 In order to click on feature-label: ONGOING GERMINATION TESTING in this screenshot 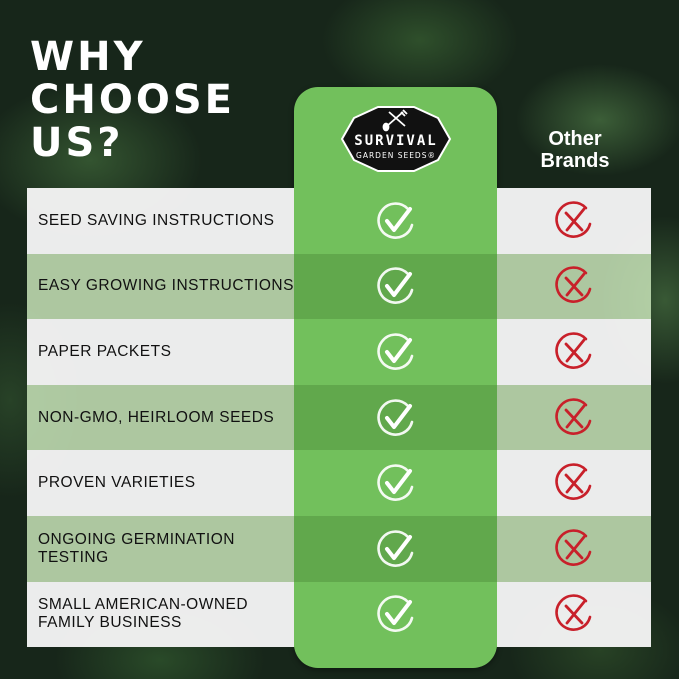, I will do `click(160, 548)`.